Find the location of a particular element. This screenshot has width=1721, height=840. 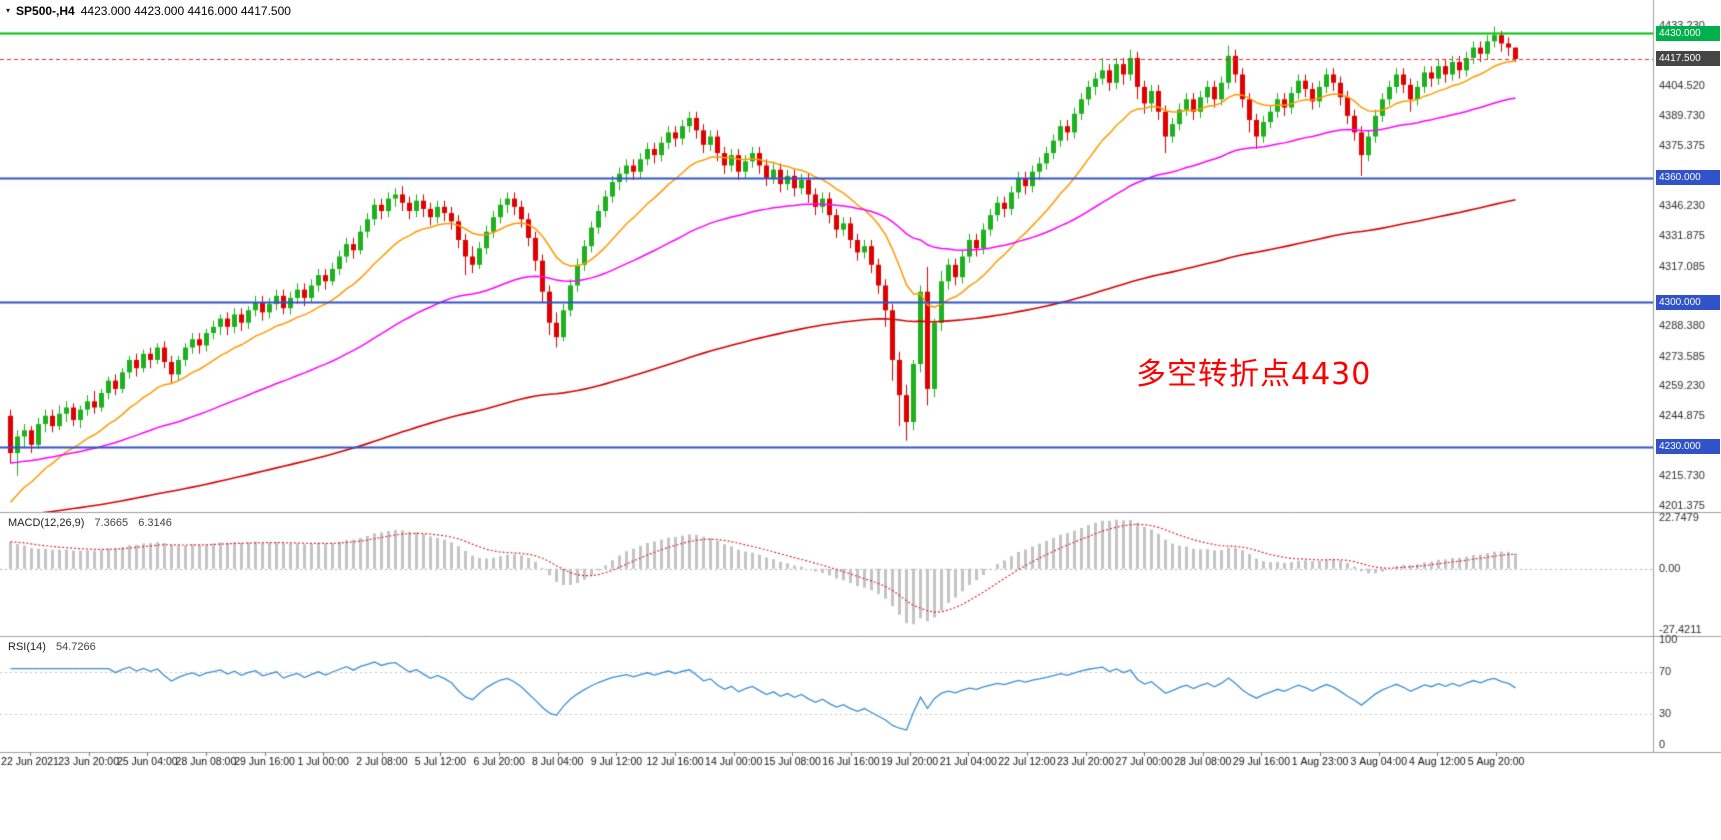

macd-main-value: 7.3665 is located at coordinates (111, 523).